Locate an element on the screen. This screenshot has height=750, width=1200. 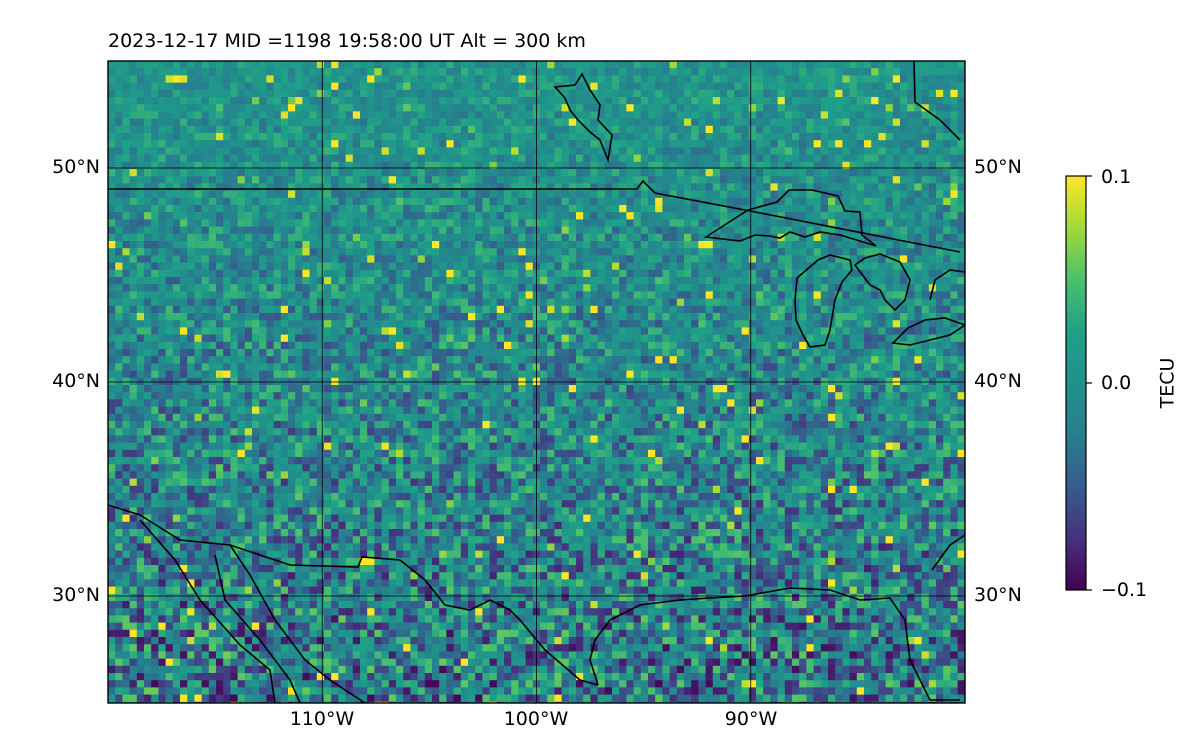
lat-label-right-50: 50°N is located at coordinates (998, 167).